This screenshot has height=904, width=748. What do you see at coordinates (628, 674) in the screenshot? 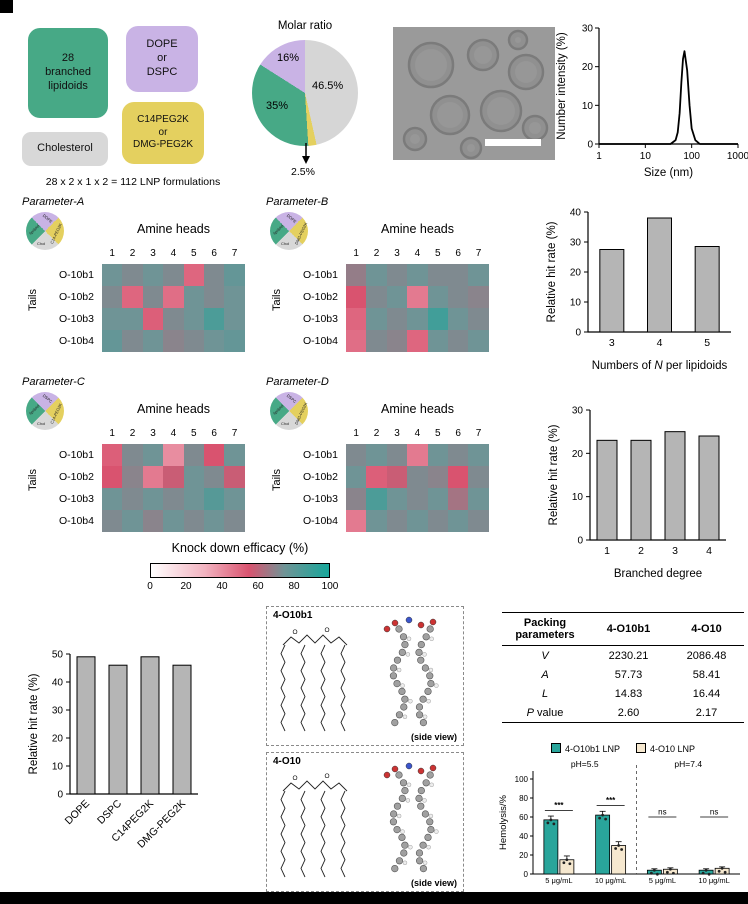
I see `table-cell: 57.73` at bounding box center [628, 674].